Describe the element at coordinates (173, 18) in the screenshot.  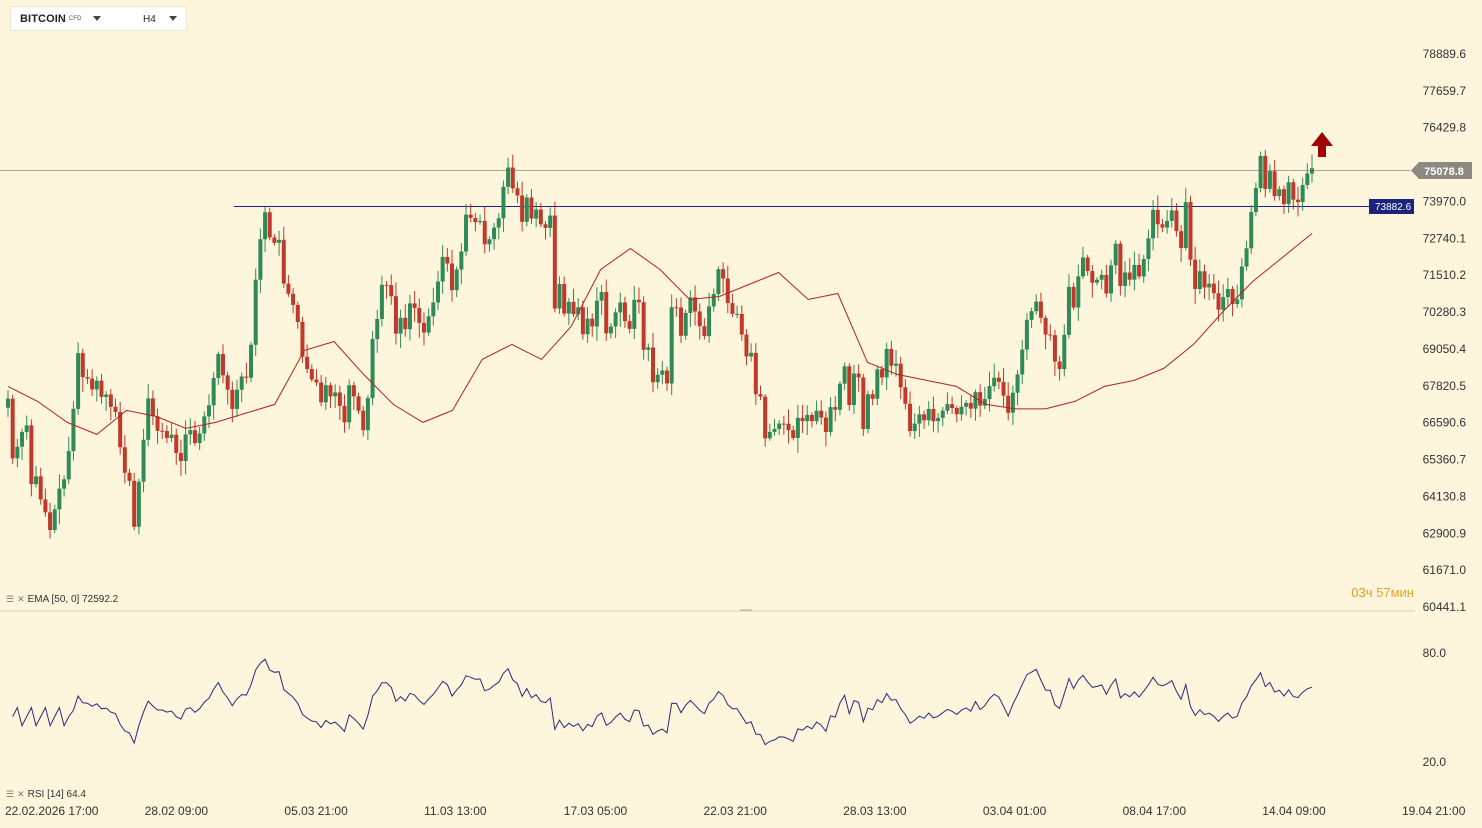
I see `timeframe-dropdown-icon` at that location.